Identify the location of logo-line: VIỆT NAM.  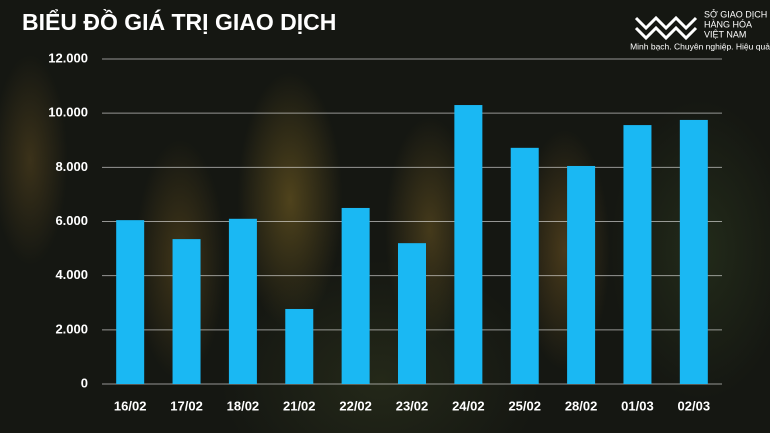
(725, 34).